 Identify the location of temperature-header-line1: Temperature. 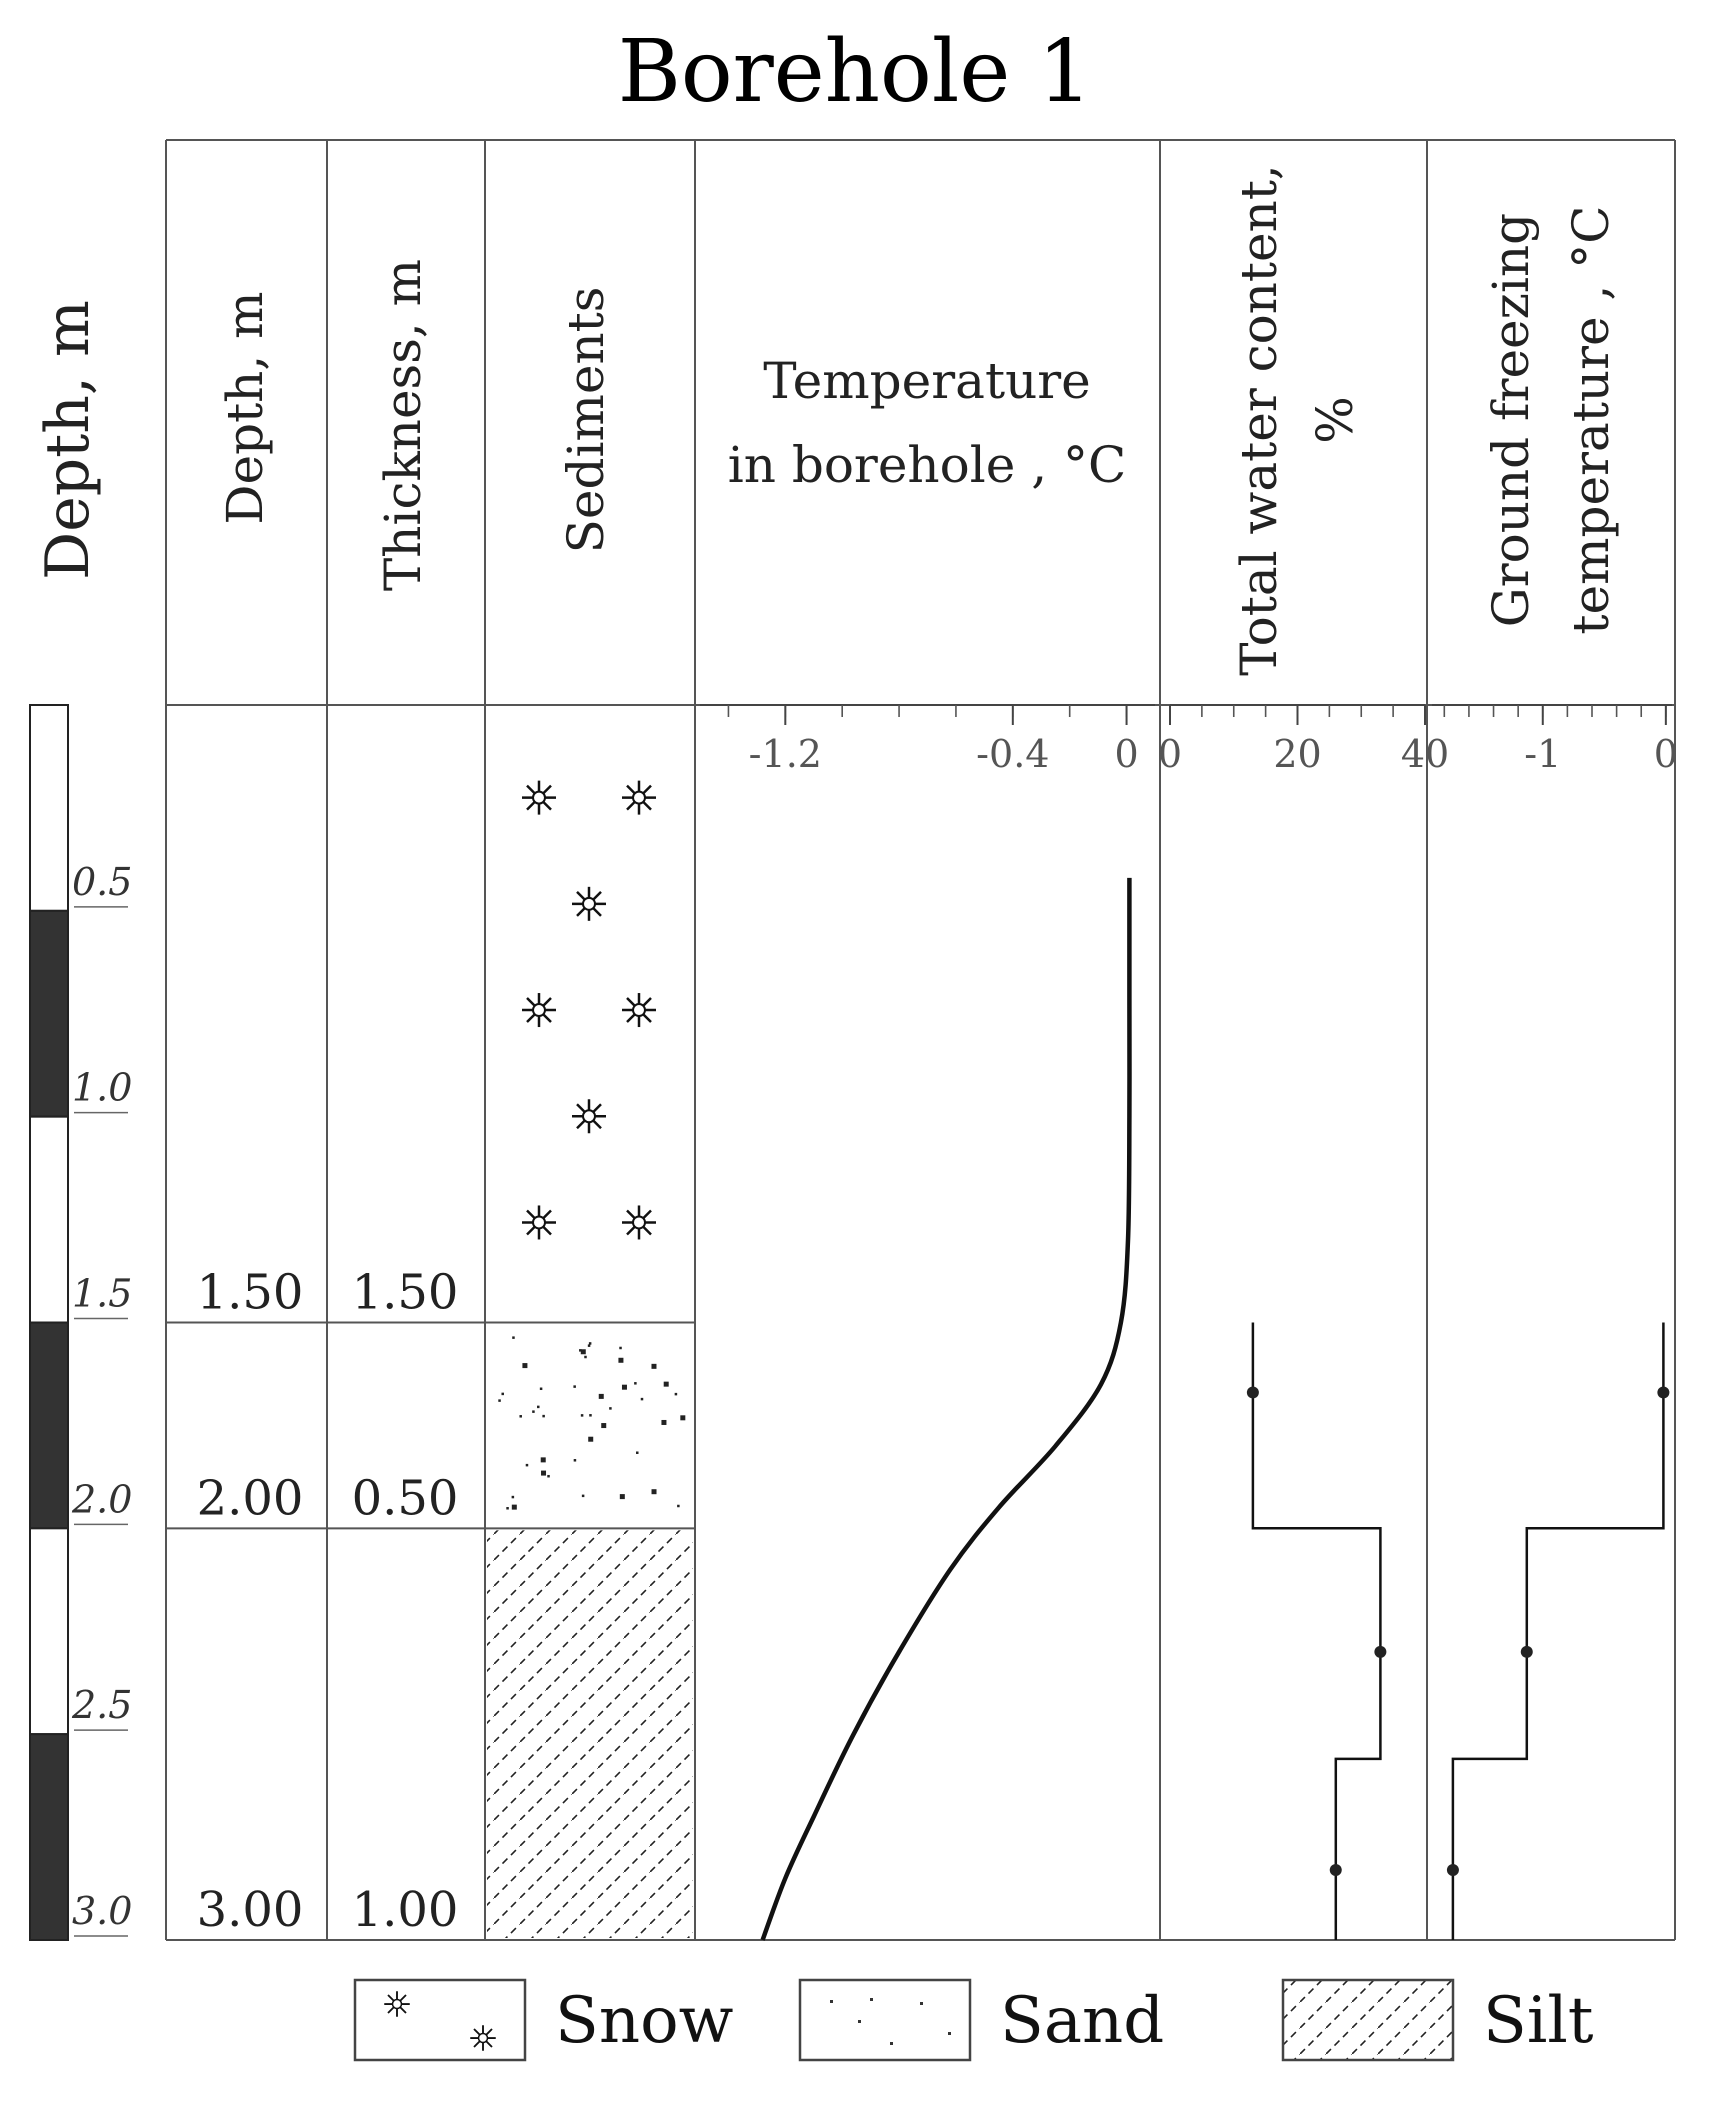
(927, 381).